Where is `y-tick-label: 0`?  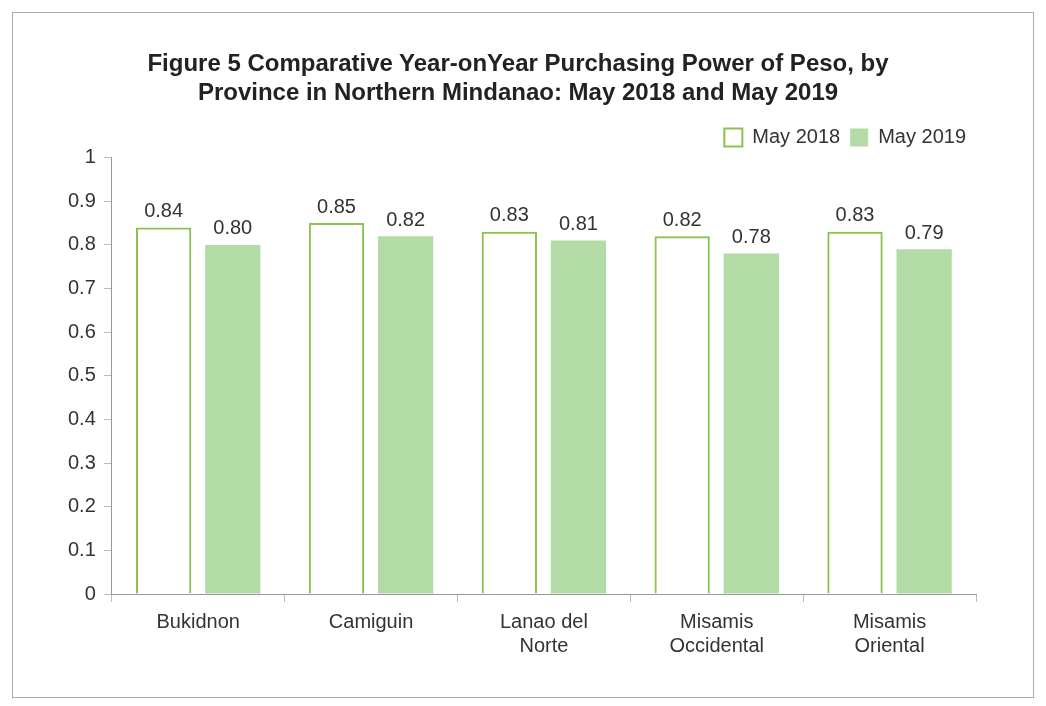
y-tick-label: 0 is located at coordinates (90, 592).